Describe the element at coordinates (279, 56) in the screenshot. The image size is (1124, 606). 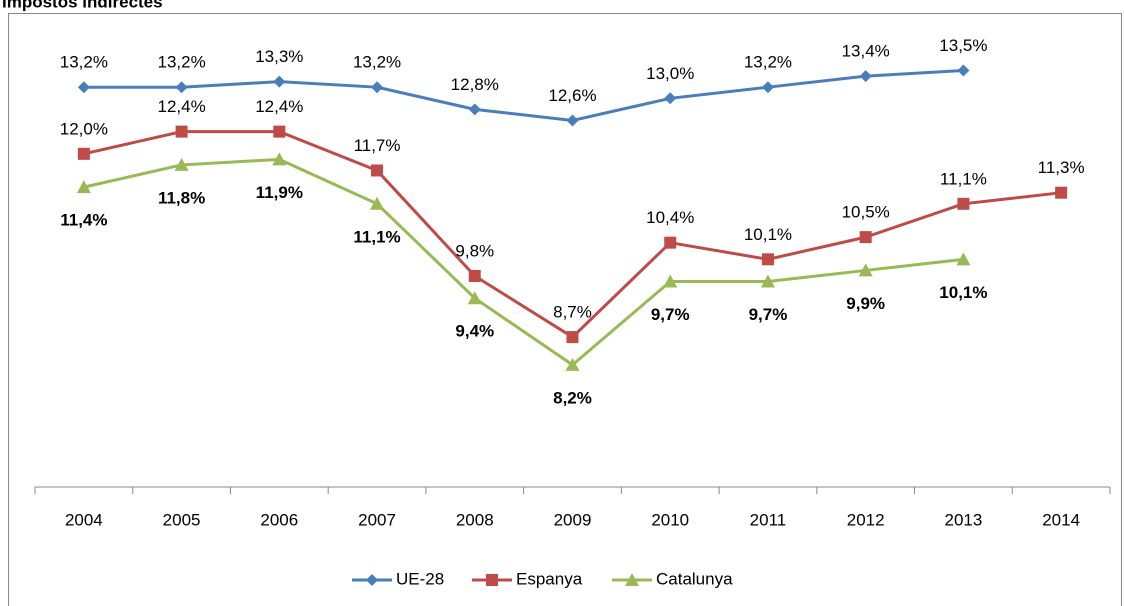
I see `data-label: 13,3%` at that location.